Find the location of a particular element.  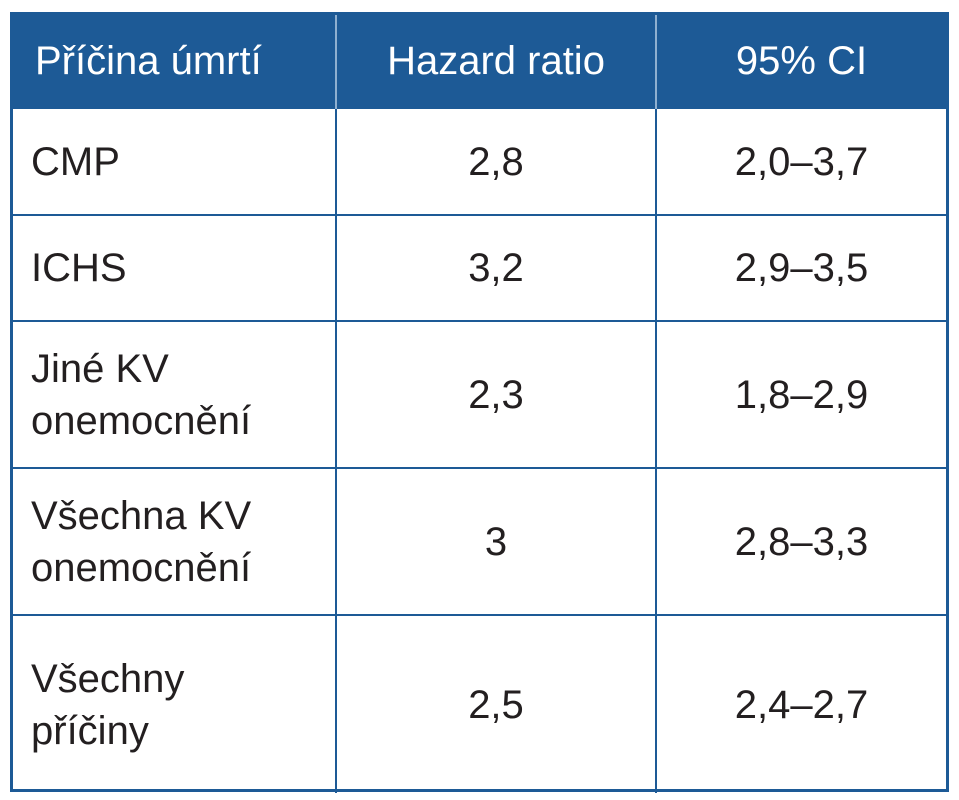

table-cell: 2,8–3,3 is located at coordinates (800, 541).